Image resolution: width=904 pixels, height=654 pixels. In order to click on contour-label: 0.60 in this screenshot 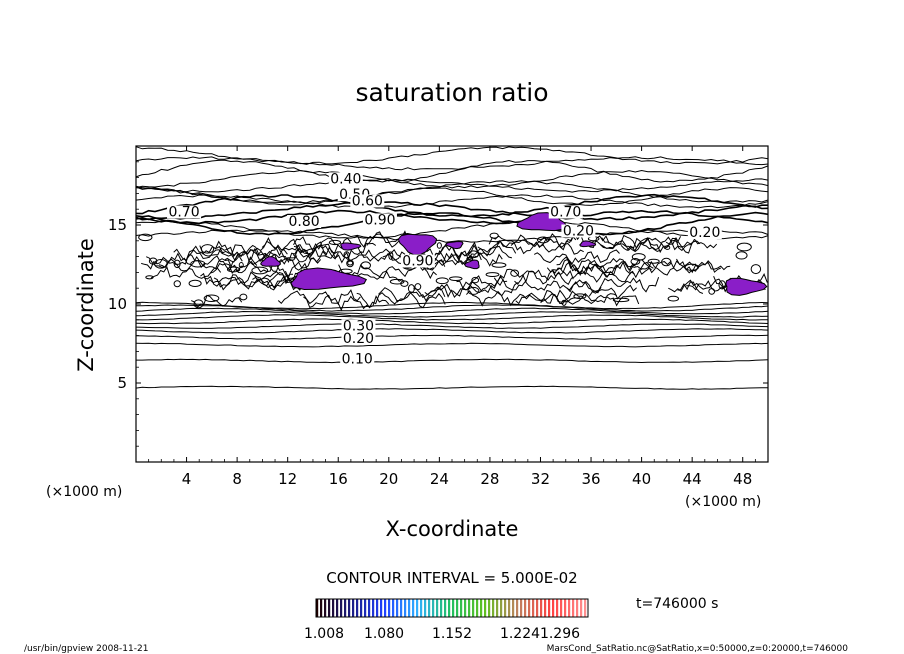, I will do `click(367, 201)`.